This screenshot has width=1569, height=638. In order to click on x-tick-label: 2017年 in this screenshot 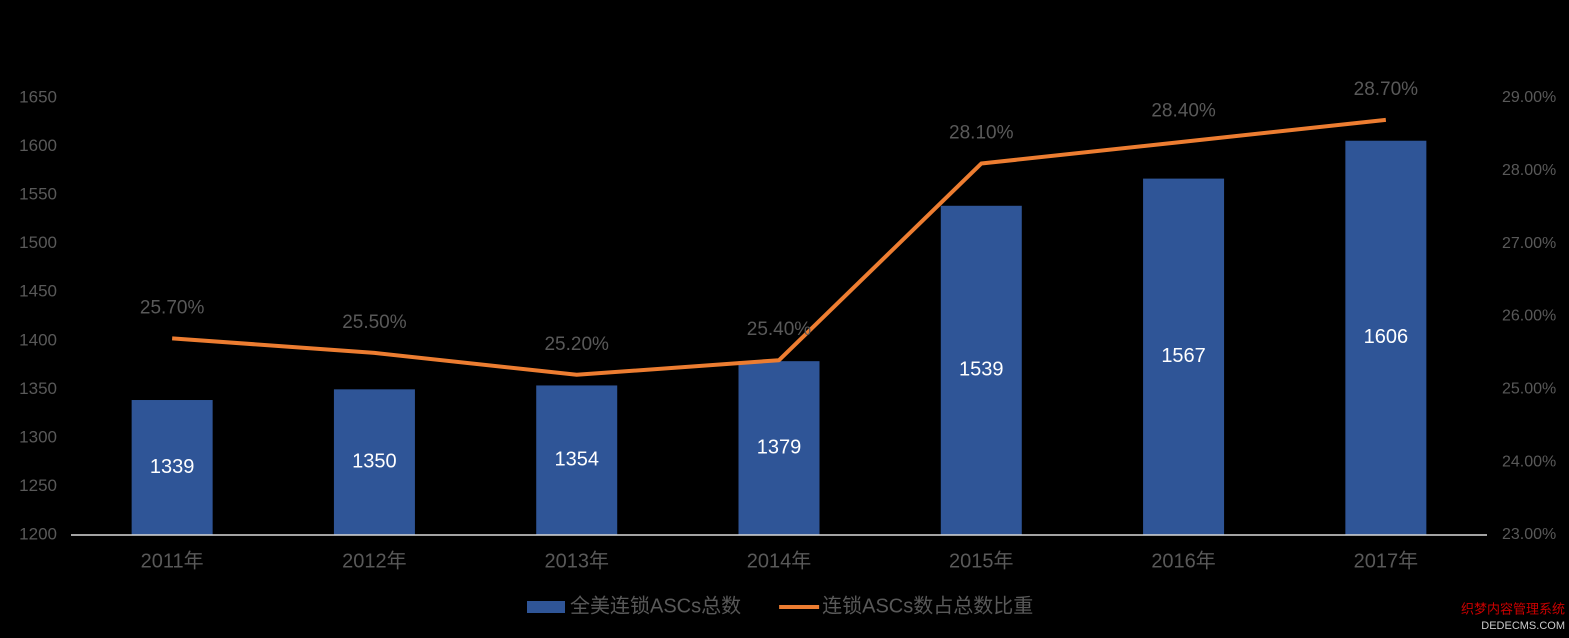, I will do `click(1386, 560)`.